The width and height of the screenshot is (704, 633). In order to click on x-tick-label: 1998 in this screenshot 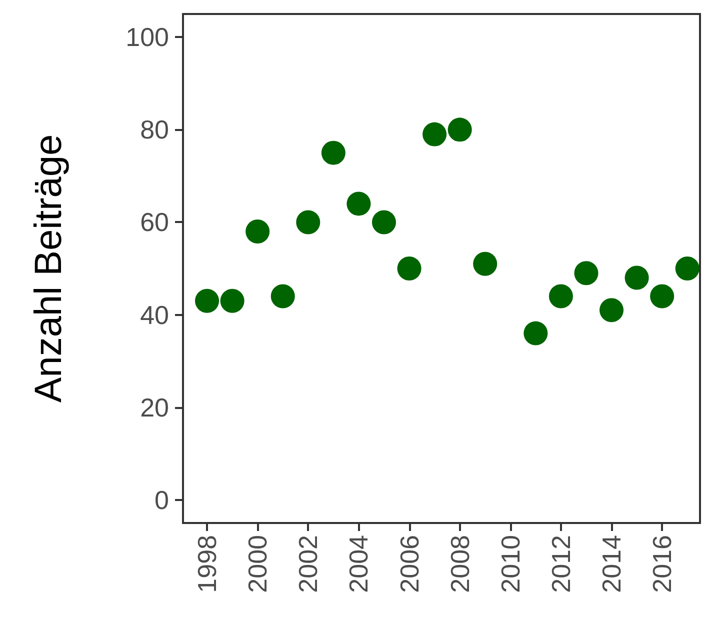, I will do `click(207, 564)`.